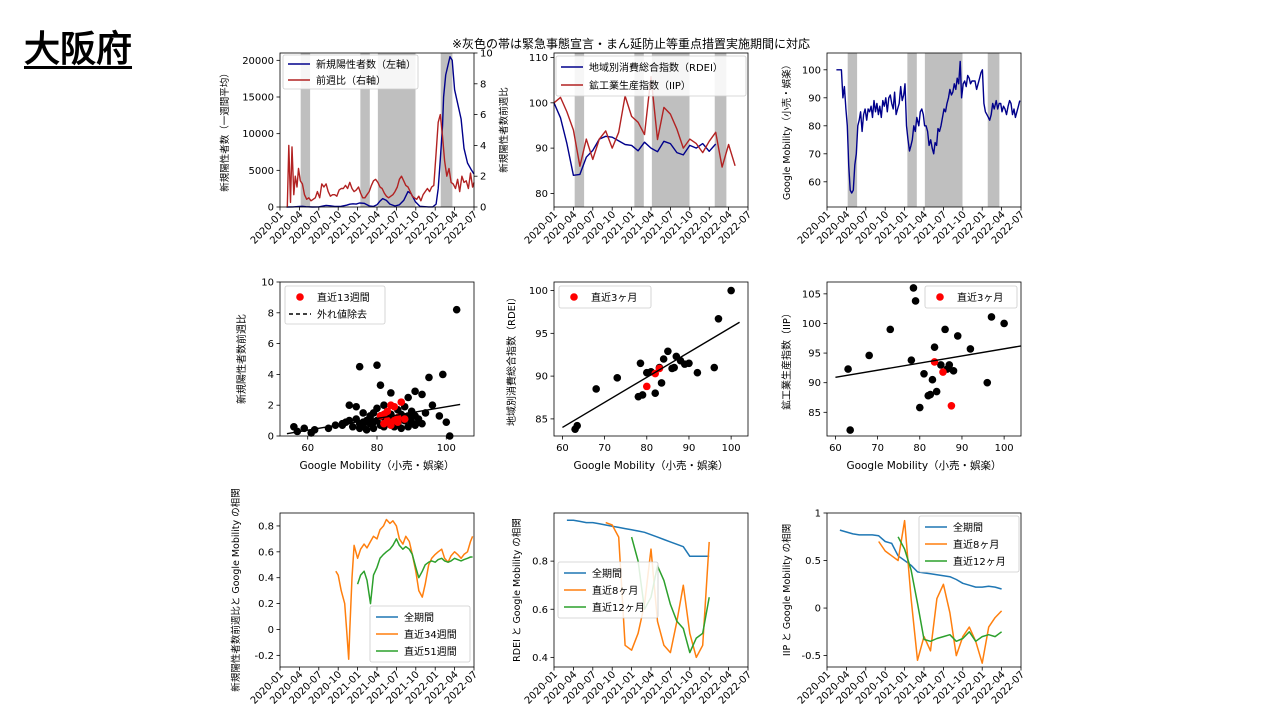 The height and width of the screenshot is (720, 1280). What do you see at coordinates (786, 359) in the screenshot?
I see `y-axis-label: 鉱工業生産指数（IIP）` at bounding box center [786, 359].